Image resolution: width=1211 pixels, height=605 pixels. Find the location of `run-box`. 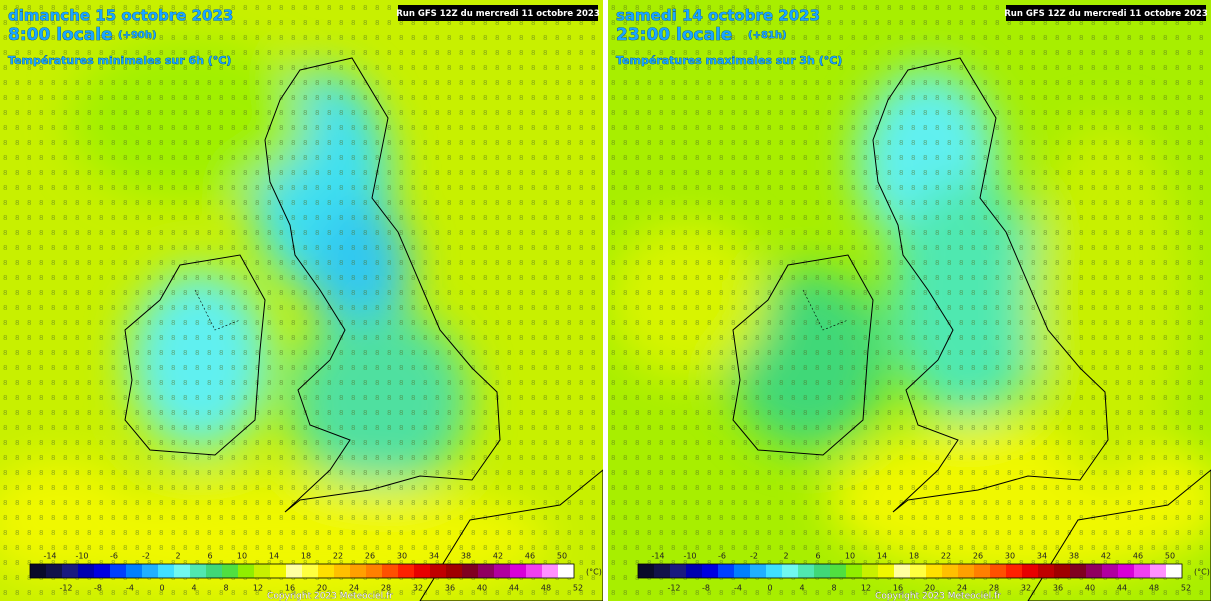

run-box is located at coordinates (1106, 13).